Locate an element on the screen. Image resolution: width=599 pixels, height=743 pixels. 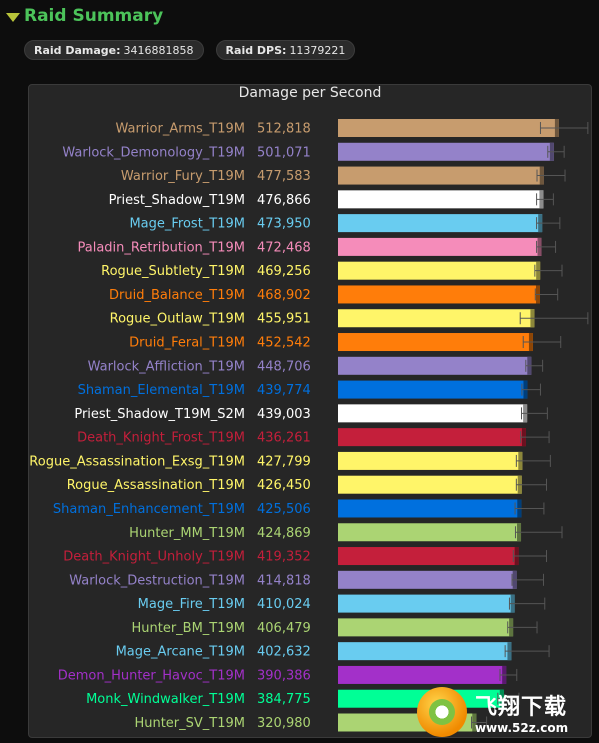
value-label: 469,256 is located at coordinates (284, 271).